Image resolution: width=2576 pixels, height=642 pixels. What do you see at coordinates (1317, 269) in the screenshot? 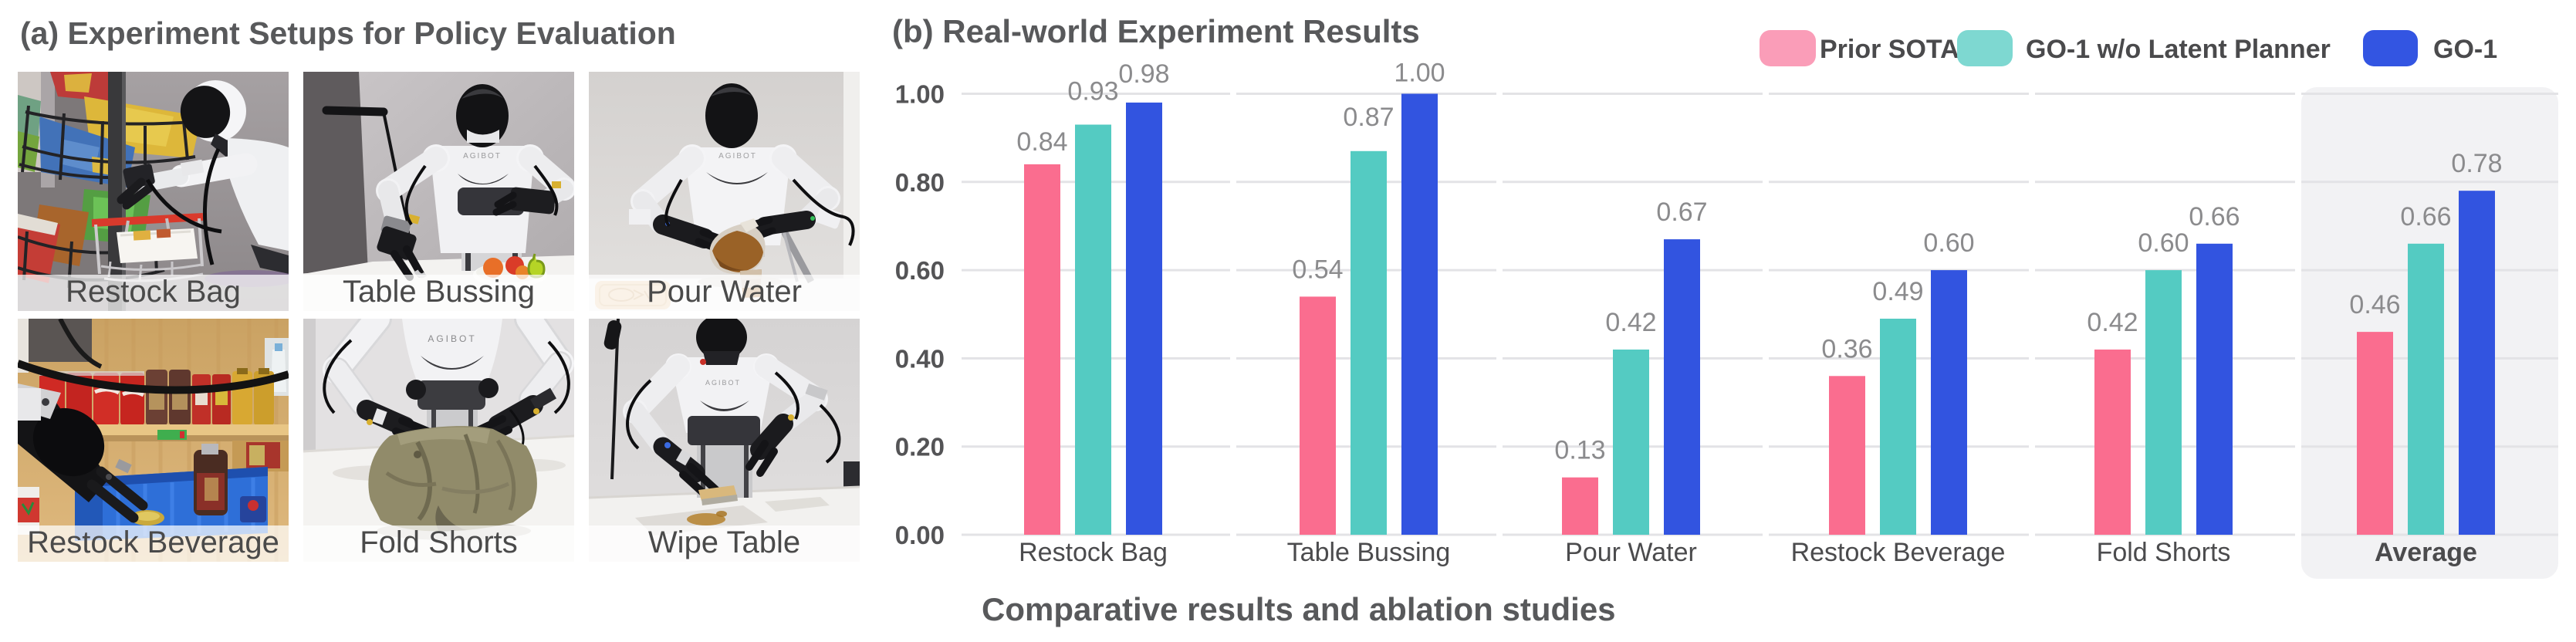
I see `svg-text: 0.54` at bounding box center [1317, 269].